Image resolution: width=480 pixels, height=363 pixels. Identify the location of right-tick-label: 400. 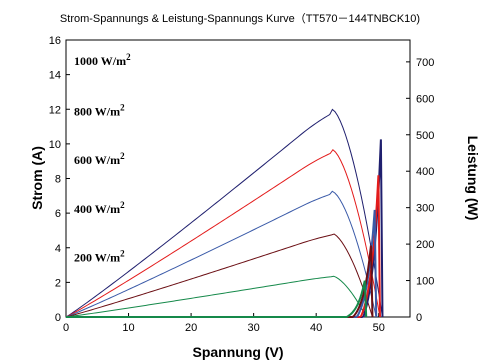
(425, 172).